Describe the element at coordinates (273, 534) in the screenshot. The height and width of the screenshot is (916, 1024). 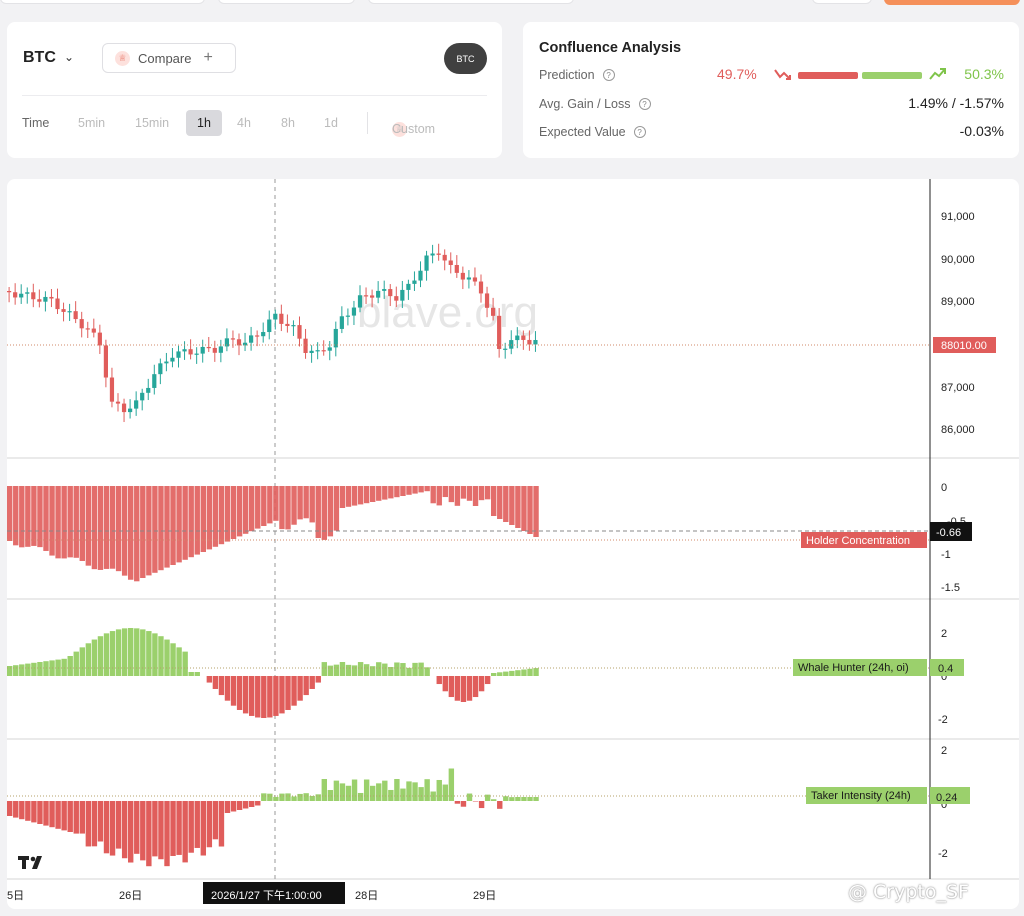
I see `holder-concentration-series` at that location.